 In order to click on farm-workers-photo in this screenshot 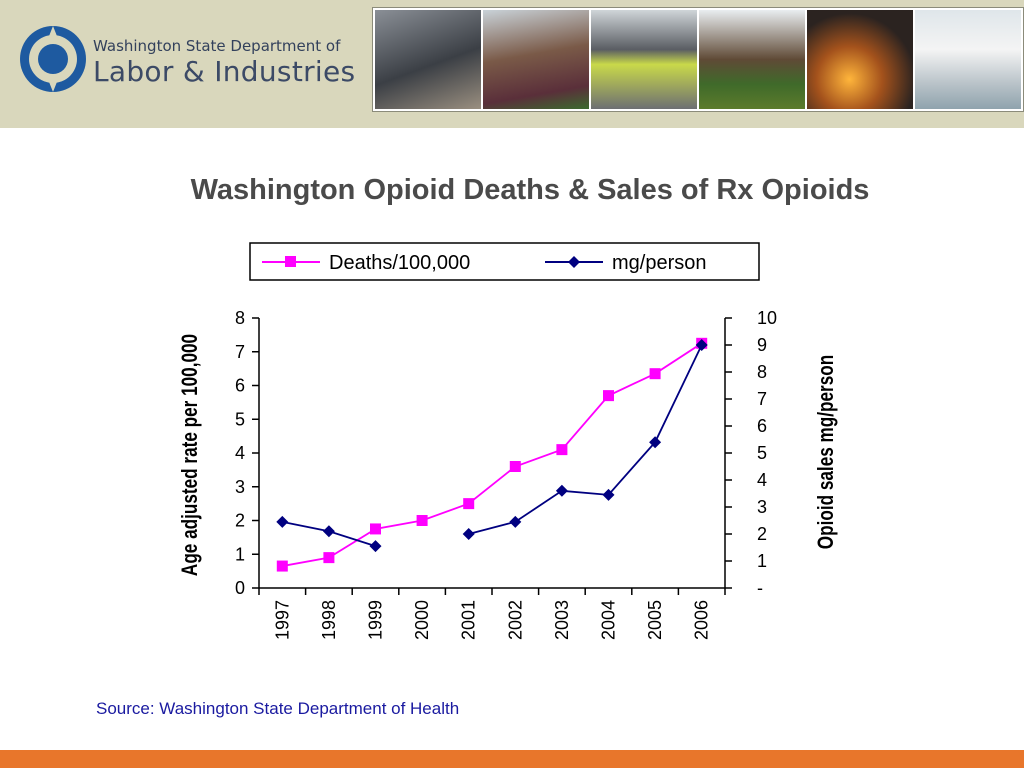, I will do `click(752, 59)`.